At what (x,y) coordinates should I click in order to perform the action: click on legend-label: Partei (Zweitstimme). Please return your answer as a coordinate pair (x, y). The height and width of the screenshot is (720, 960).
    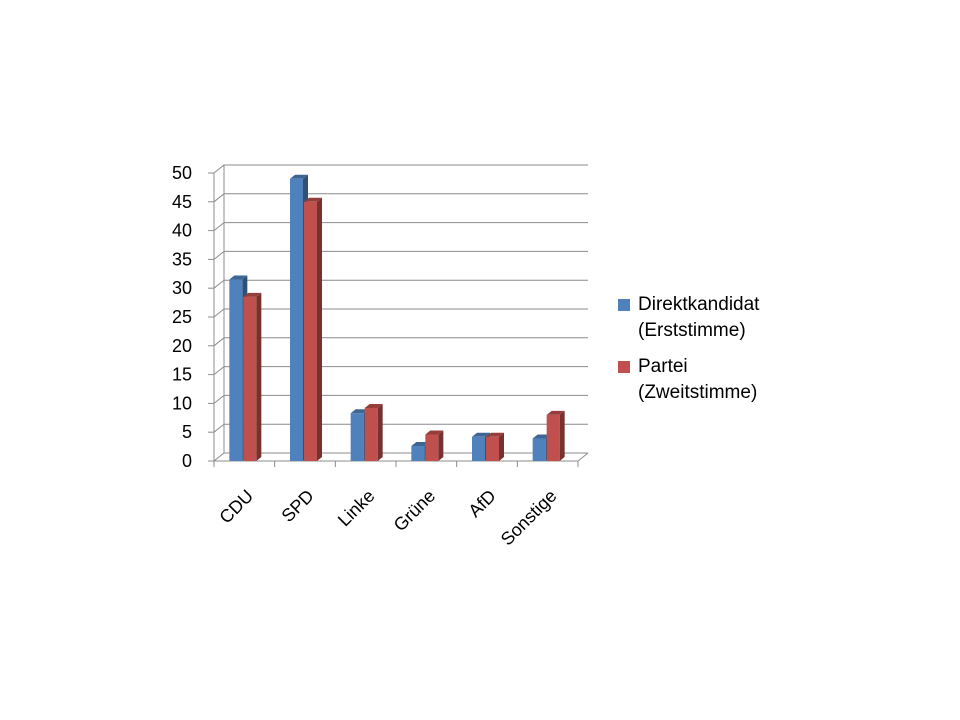
    Looking at the image, I should click on (698, 379).